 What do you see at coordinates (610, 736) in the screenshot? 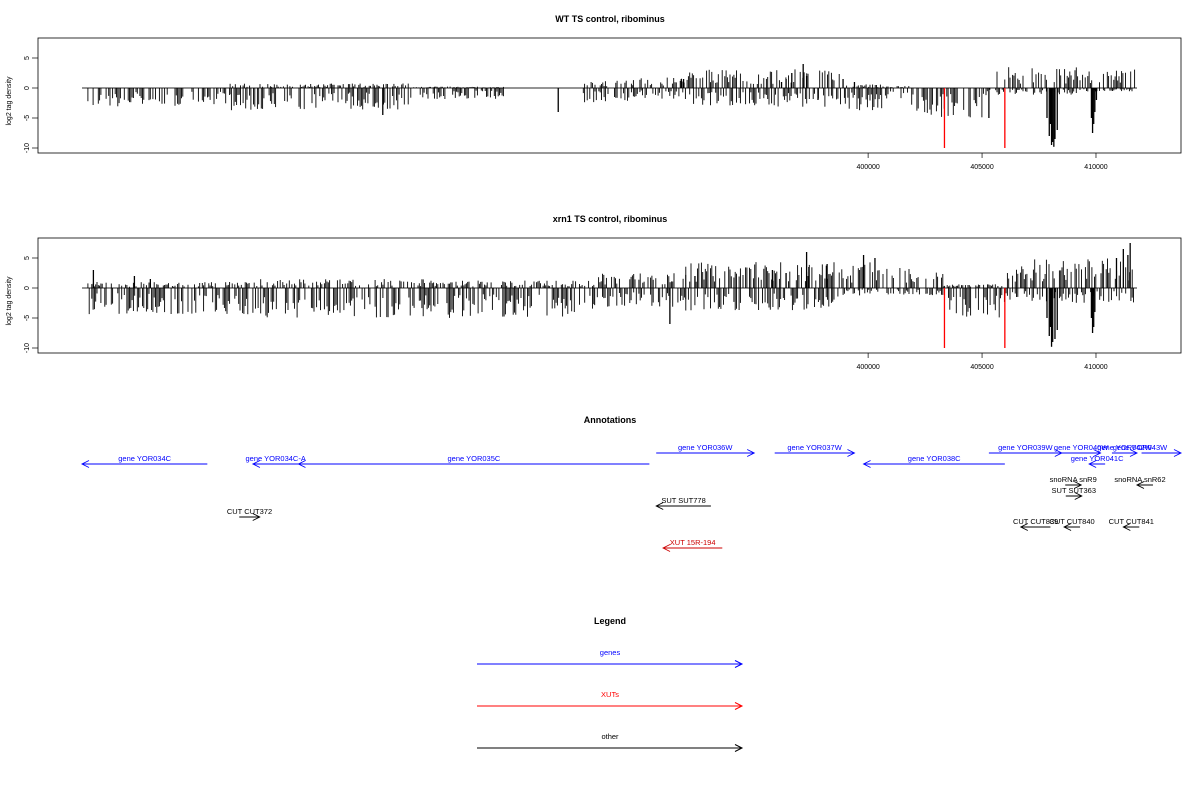
I see `legend-label: other` at bounding box center [610, 736].